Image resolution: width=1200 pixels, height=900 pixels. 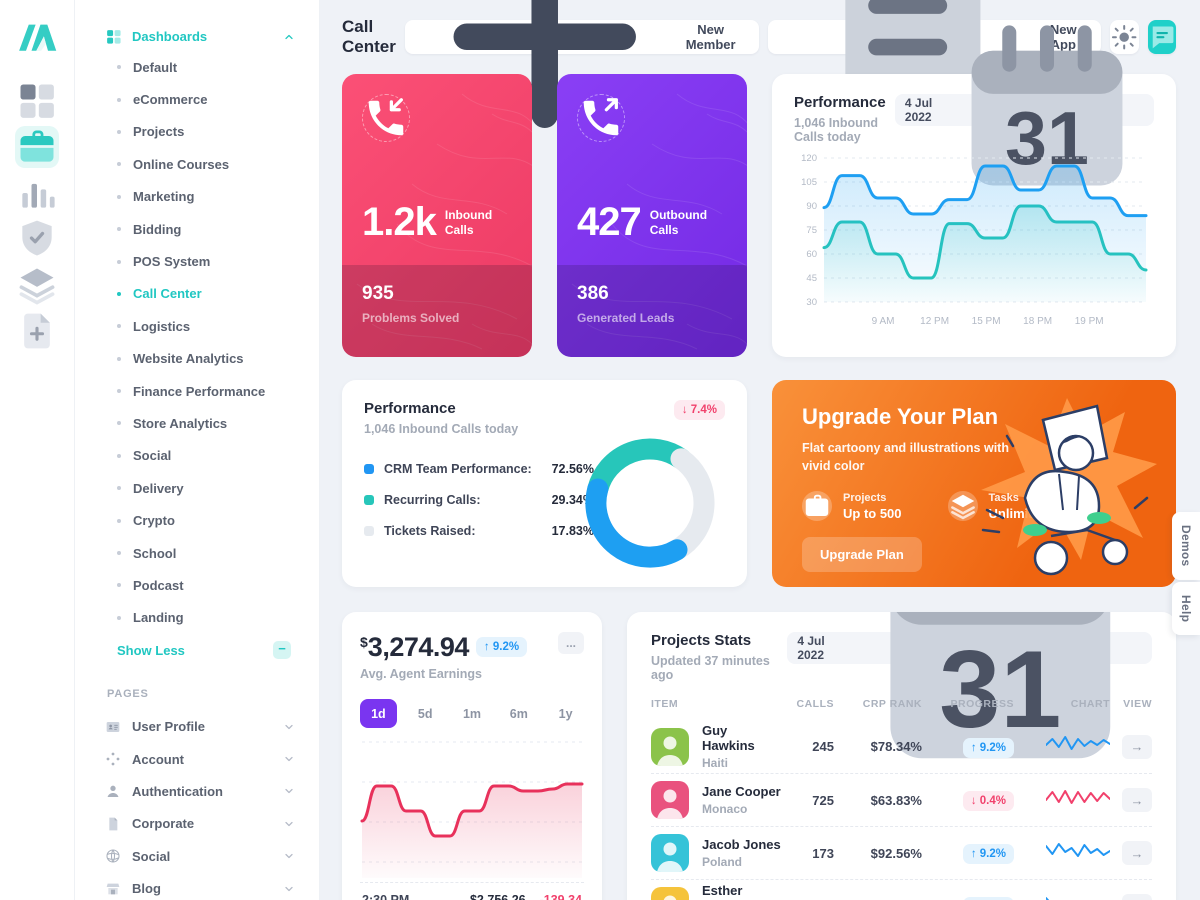 I want to click on range-tab-1d: 1d, so click(x=378, y=713).